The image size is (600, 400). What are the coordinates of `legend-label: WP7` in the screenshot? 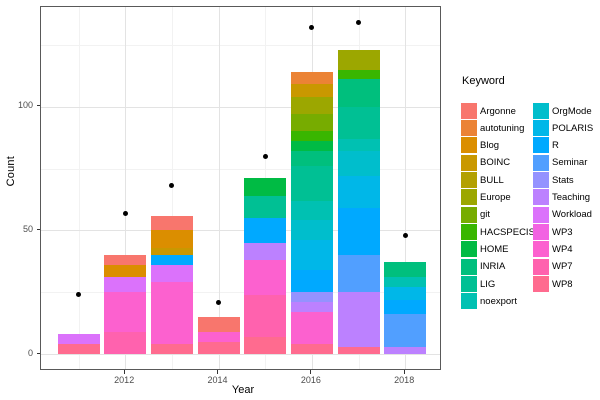 It's located at (562, 267).